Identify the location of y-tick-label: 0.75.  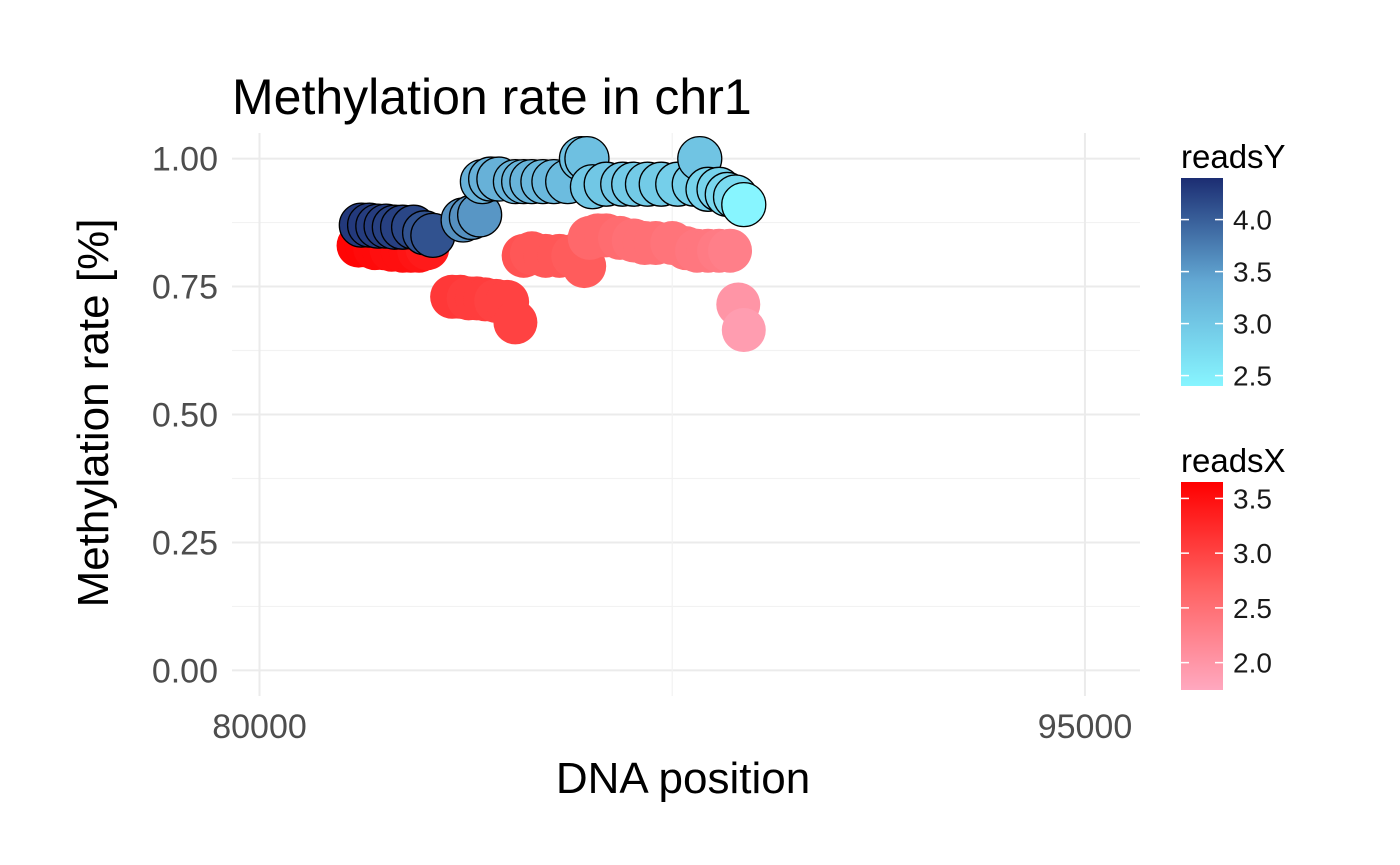
(185, 288).